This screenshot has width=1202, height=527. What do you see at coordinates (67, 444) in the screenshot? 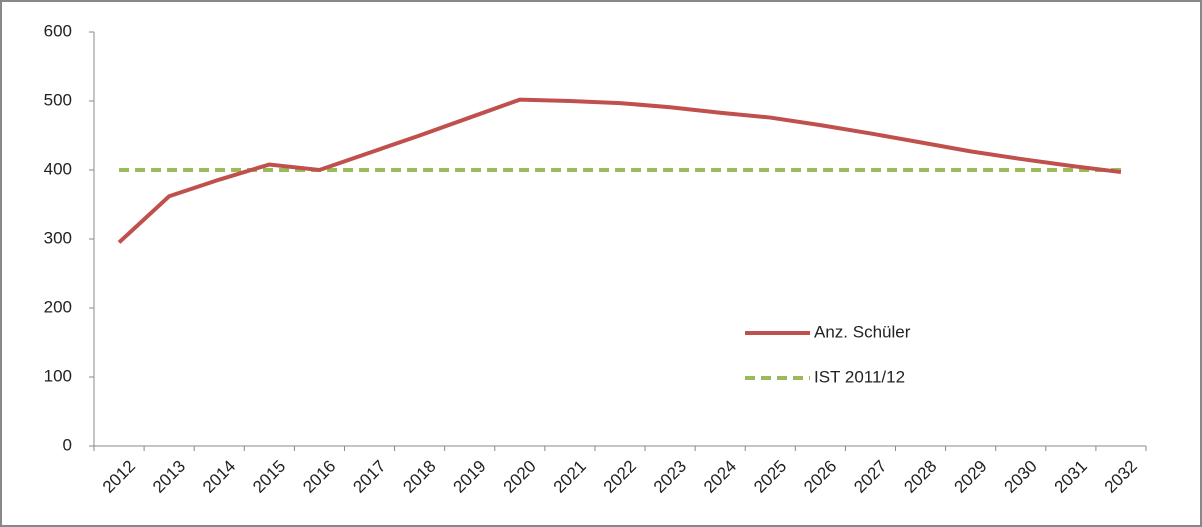
I see `y-tick-label: 0` at bounding box center [67, 444].